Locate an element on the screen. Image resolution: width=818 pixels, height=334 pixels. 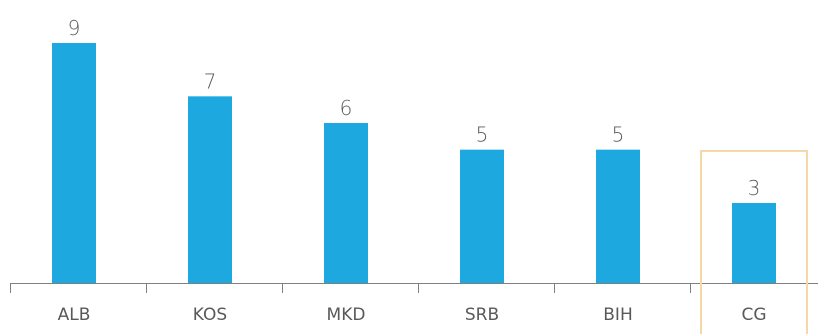
x-tick-labels-group: ALB KOS MKD SRB BIH CG is located at coordinates (412, 315).